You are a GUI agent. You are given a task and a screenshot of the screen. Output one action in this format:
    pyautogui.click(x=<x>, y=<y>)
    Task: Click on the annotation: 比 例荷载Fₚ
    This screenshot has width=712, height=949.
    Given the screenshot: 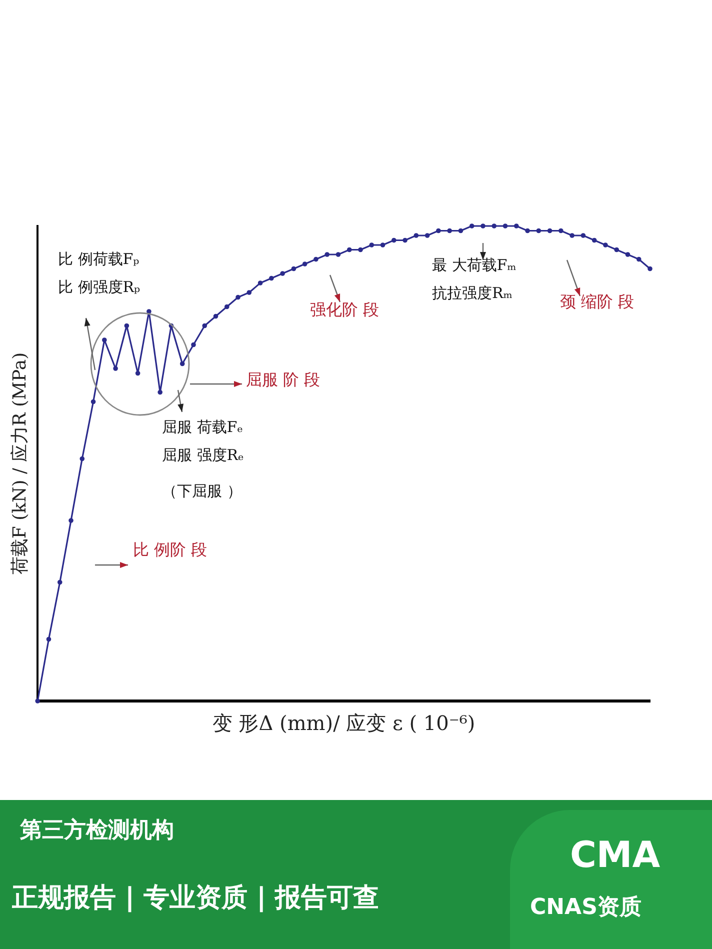 What is the action you would take?
    pyautogui.click(x=99, y=259)
    